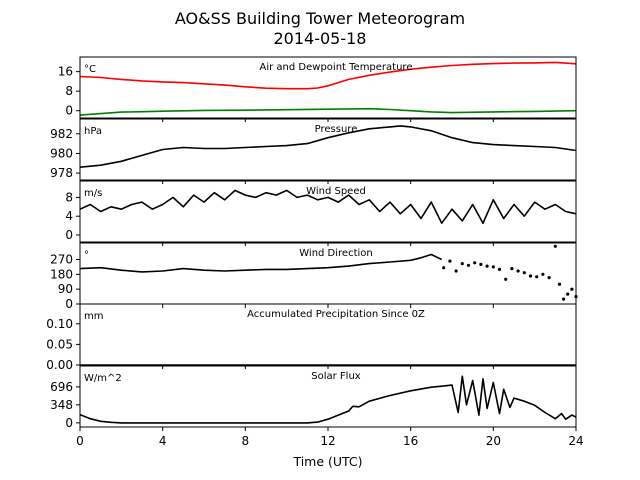 This screenshot has height=480, width=640. What do you see at coordinates (327, 461) in the screenshot?
I see `x-axis-label: Time (UTC)` at bounding box center [327, 461].